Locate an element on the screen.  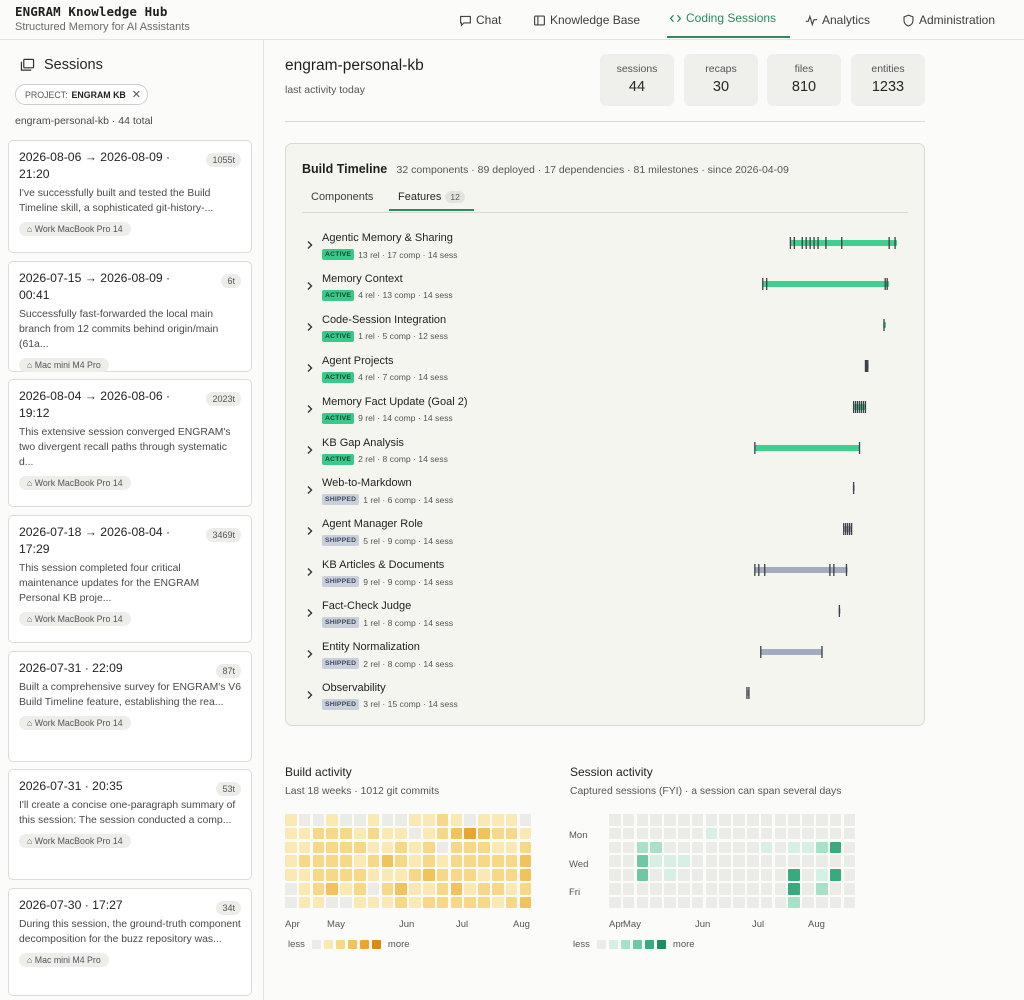
feature-counts: 5 rel · 9 comp · 14 sess is located at coordinates (408, 540).